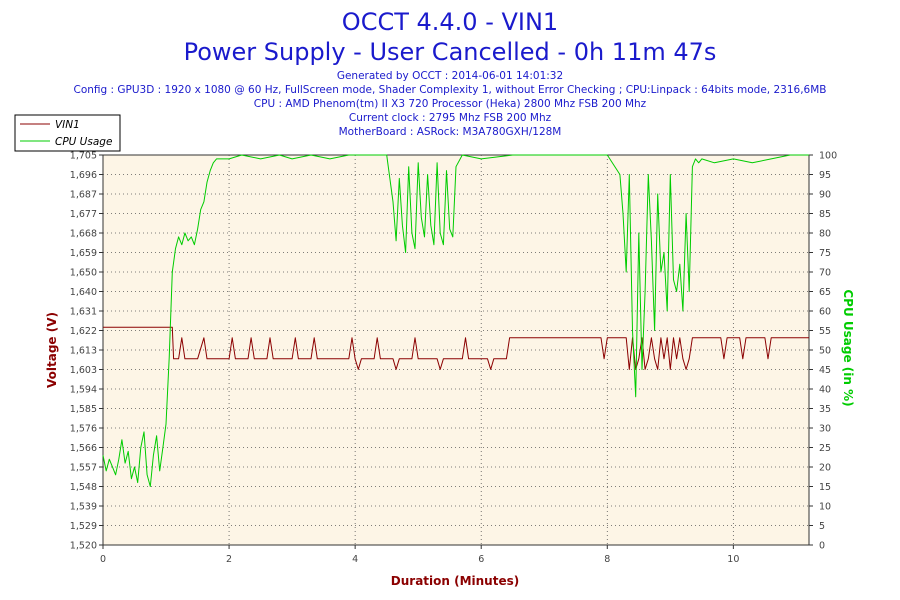 This screenshot has width=900, height=600. What do you see at coordinates (83, 331) in the screenshot?
I see `y-tick-label: 1,622` at bounding box center [83, 331].